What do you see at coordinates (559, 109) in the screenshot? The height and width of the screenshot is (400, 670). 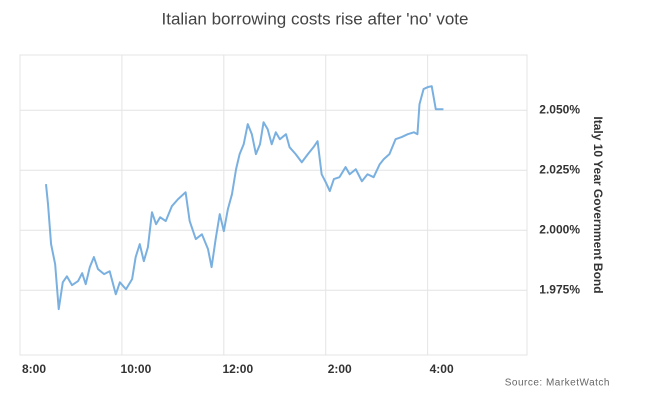 I see `y-tick-label: 2.050%` at bounding box center [559, 109].